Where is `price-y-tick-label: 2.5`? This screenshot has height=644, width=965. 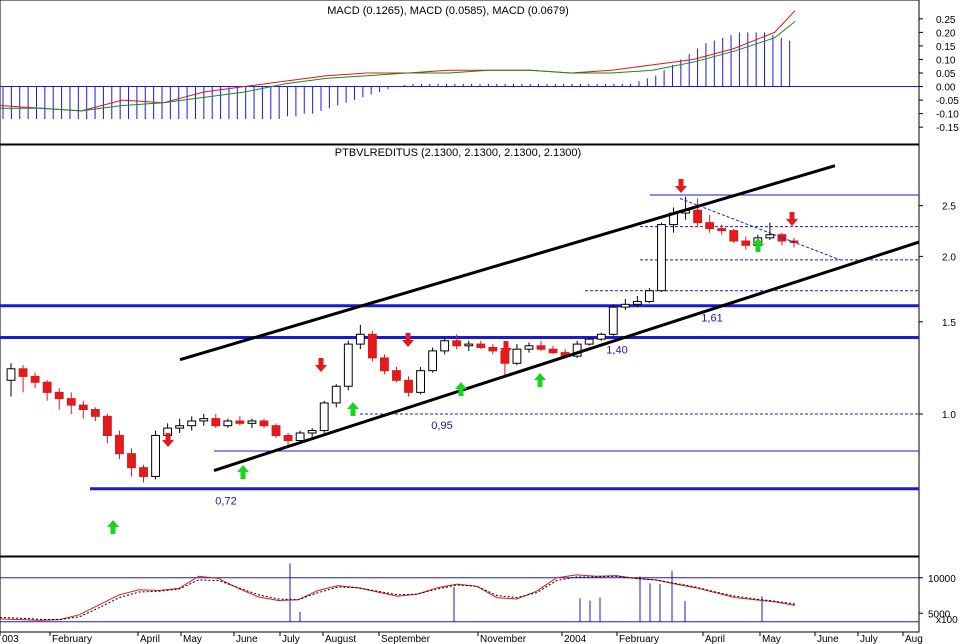
price-y-tick-label: 2.5 is located at coordinates (949, 207).